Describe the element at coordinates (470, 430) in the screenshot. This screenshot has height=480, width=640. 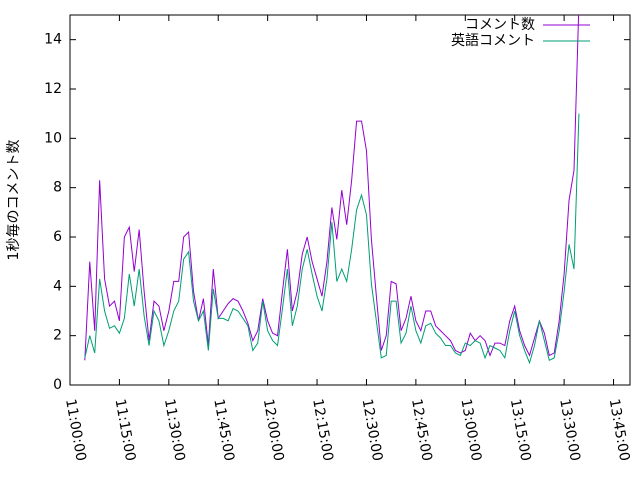
I see `x-tick-label: 13:00:00` at that location.